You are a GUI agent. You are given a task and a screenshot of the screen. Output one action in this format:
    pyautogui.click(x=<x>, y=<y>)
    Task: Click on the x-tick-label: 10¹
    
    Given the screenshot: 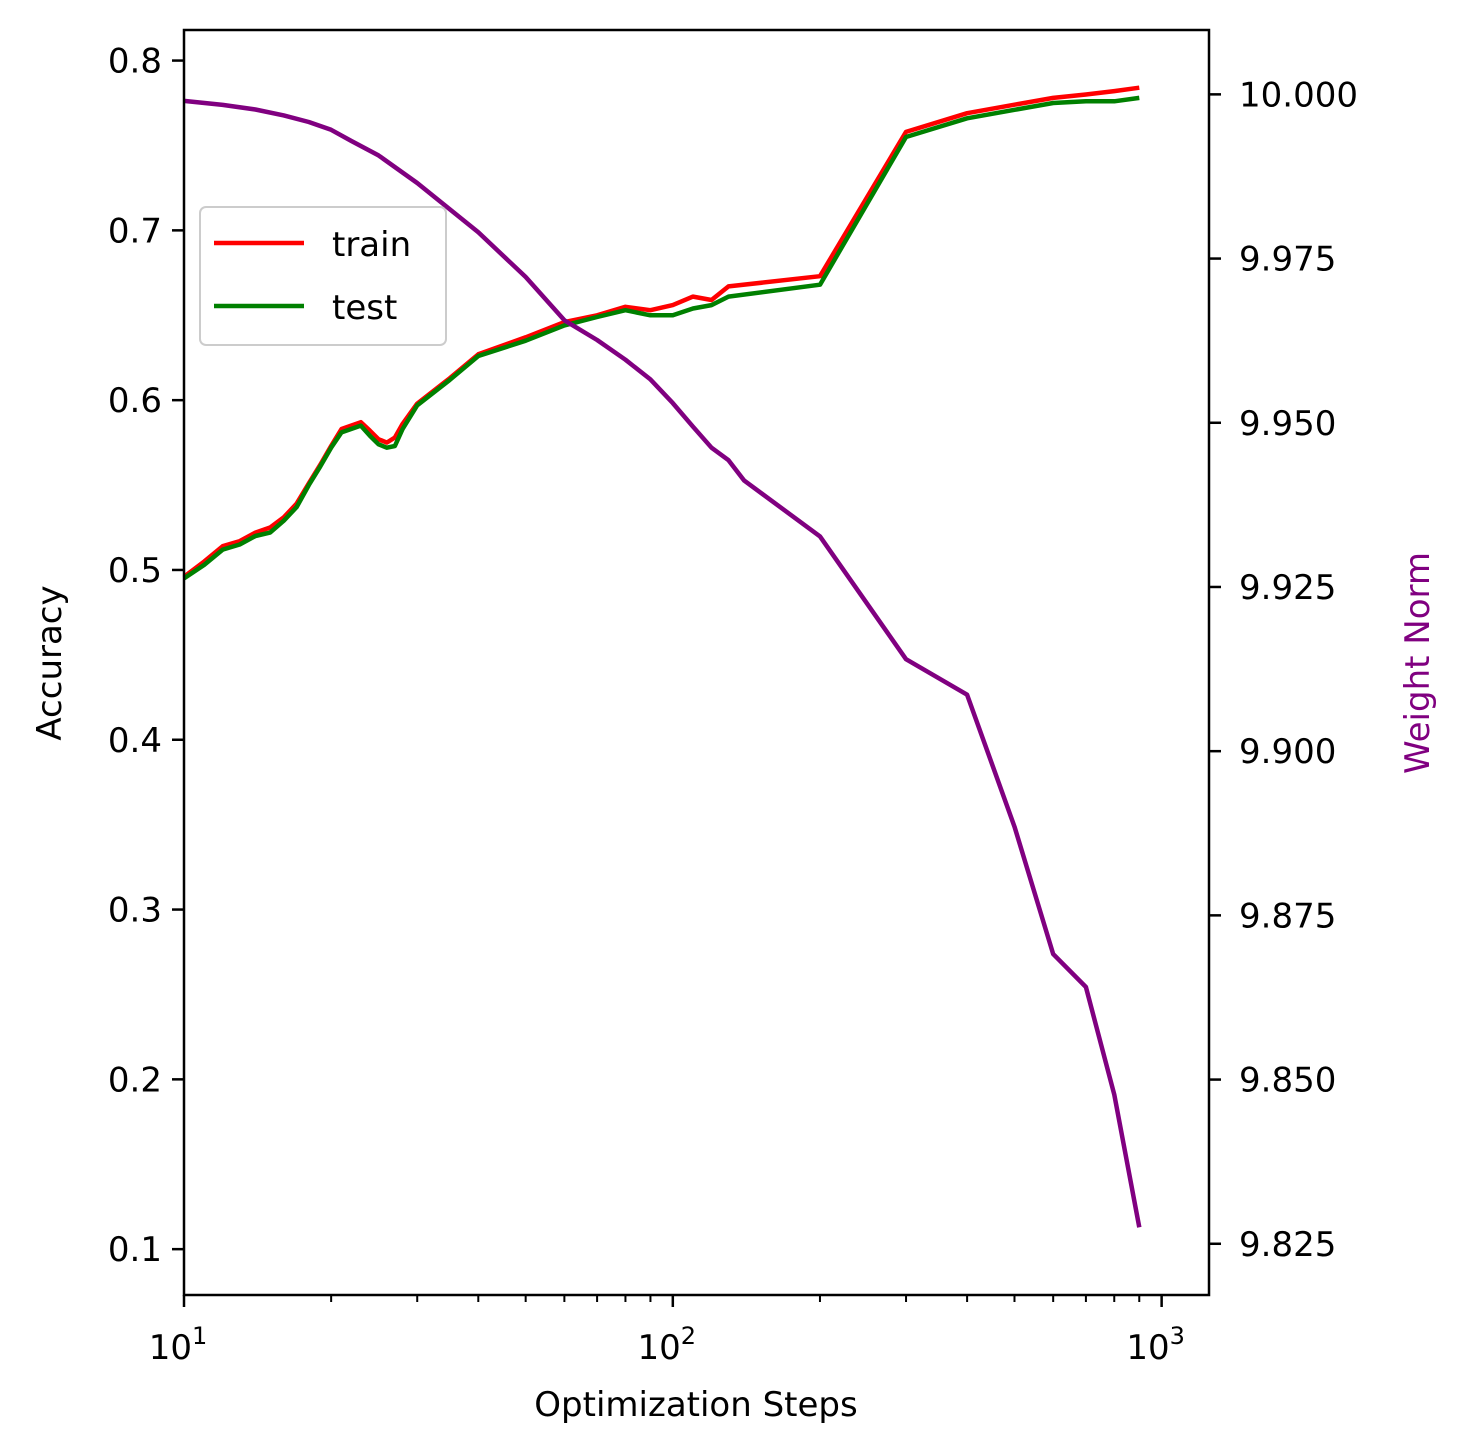 What is the action you would take?
    pyautogui.click(x=178, y=1345)
    